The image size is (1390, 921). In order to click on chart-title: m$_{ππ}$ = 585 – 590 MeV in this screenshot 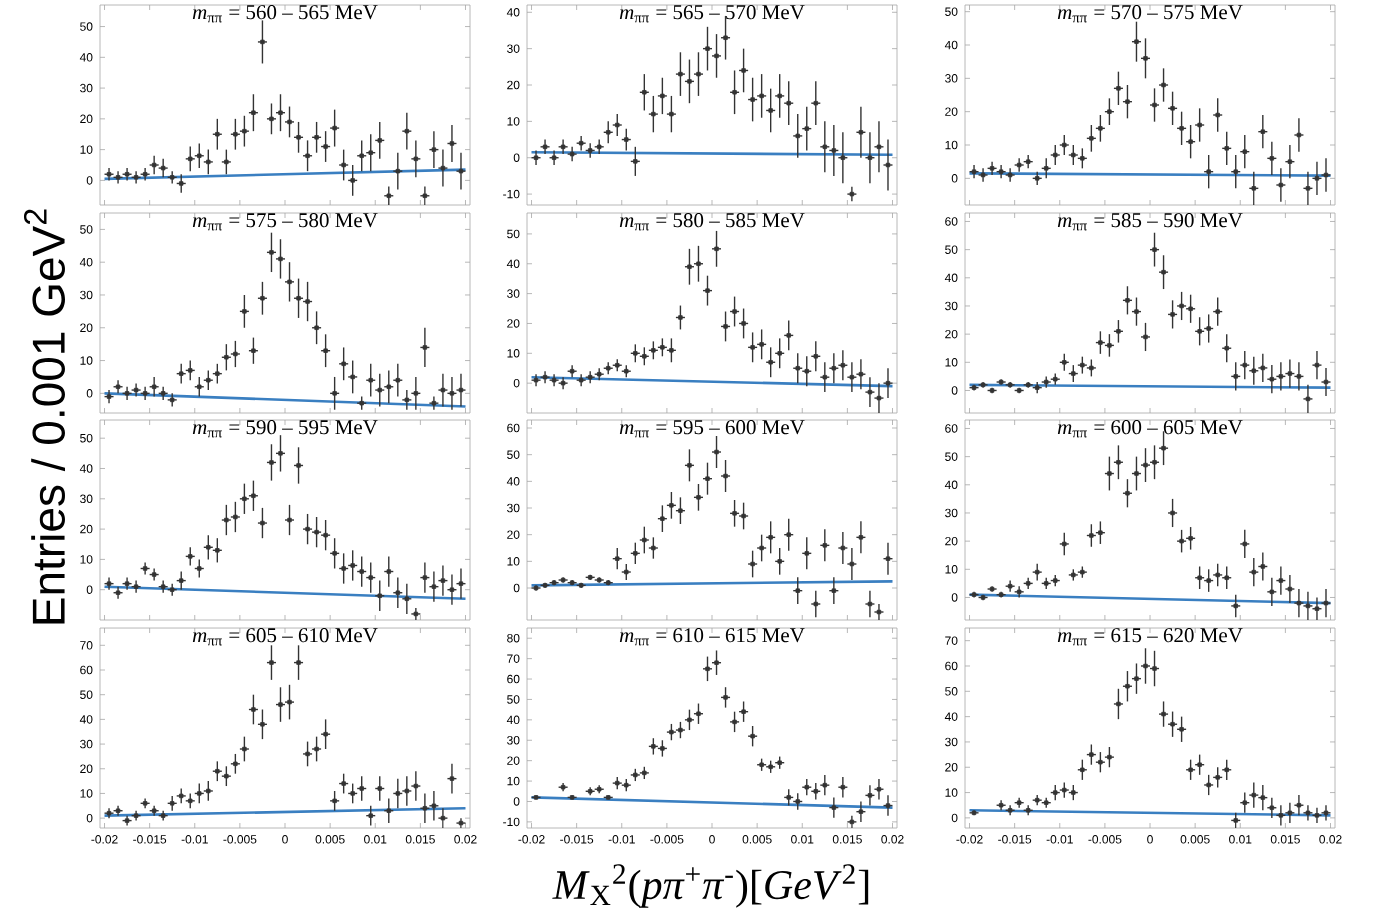, I will do `click(1150, 222)`.